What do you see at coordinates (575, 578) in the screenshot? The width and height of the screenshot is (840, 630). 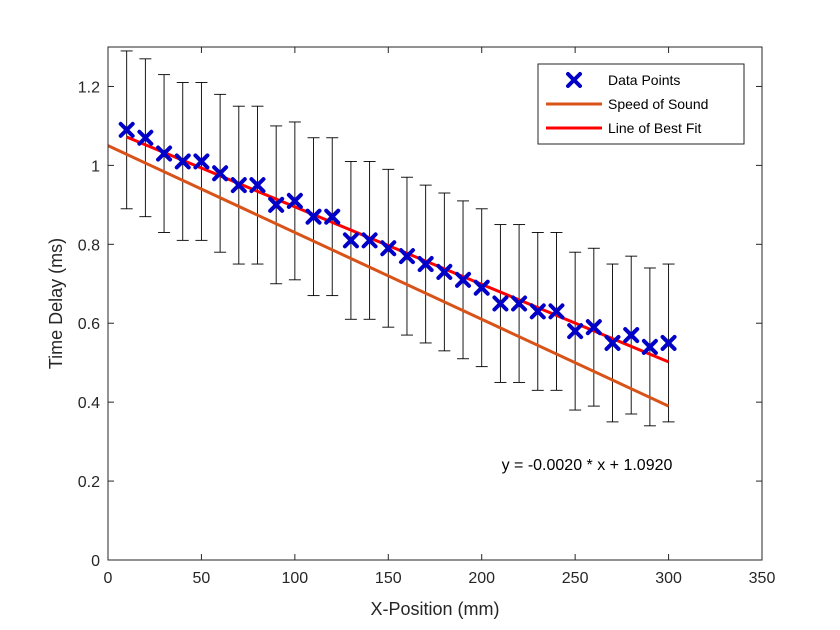 I see `x-tick-label: 250` at bounding box center [575, 578].